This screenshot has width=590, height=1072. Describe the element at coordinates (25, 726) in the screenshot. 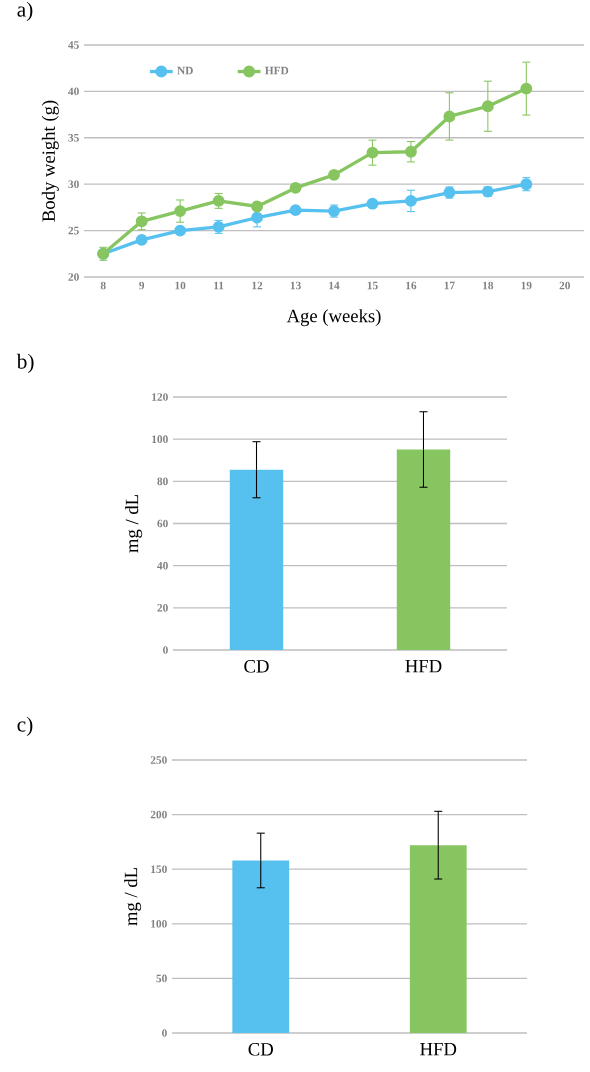

I see `chart-title: c)` at that location.